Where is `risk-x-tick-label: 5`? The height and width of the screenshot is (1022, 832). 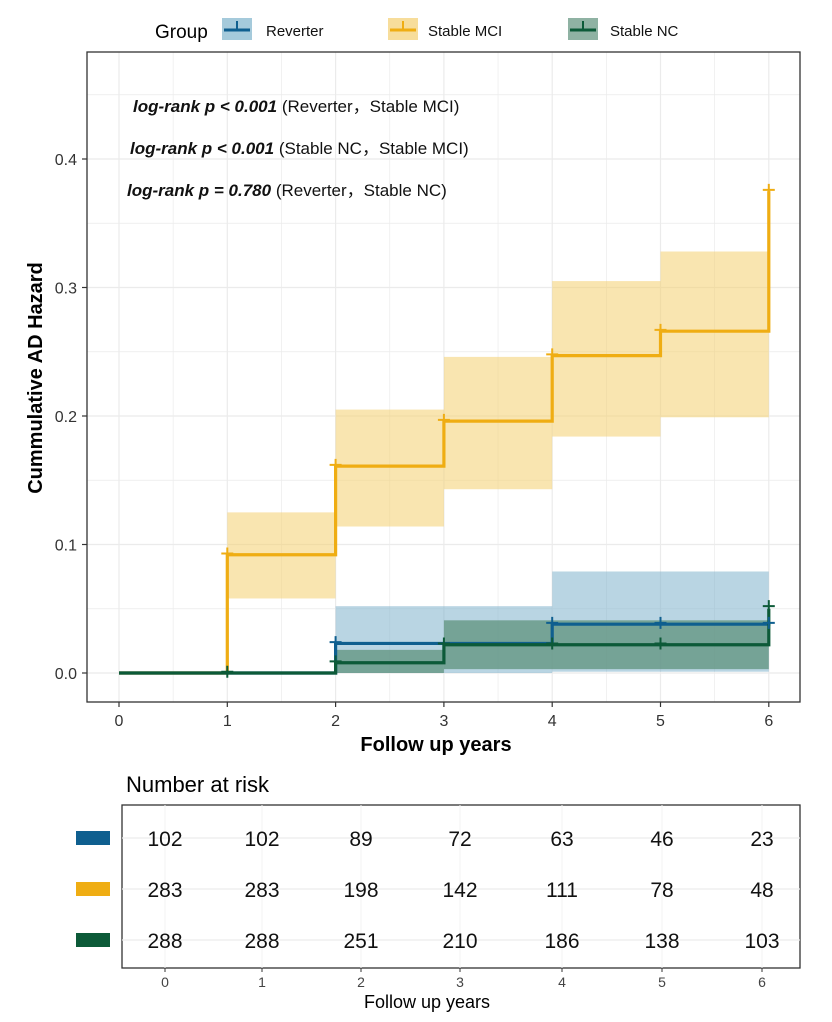 risk-x-tick-label: 5 is located at coordinates (662, 982).